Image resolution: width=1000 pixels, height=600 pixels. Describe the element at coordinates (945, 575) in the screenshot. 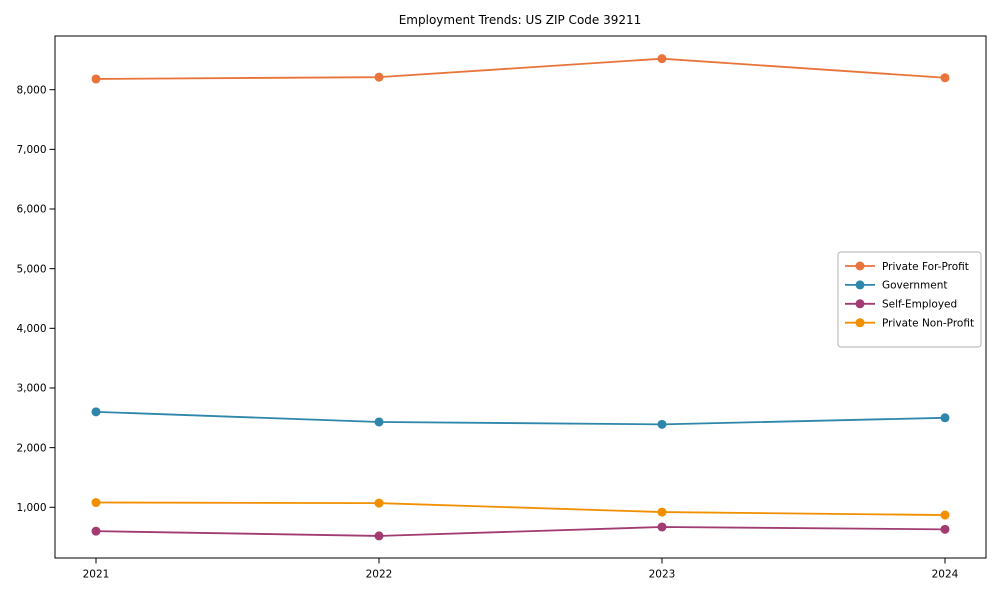

I see `x-tick-label: 2024` at that location.